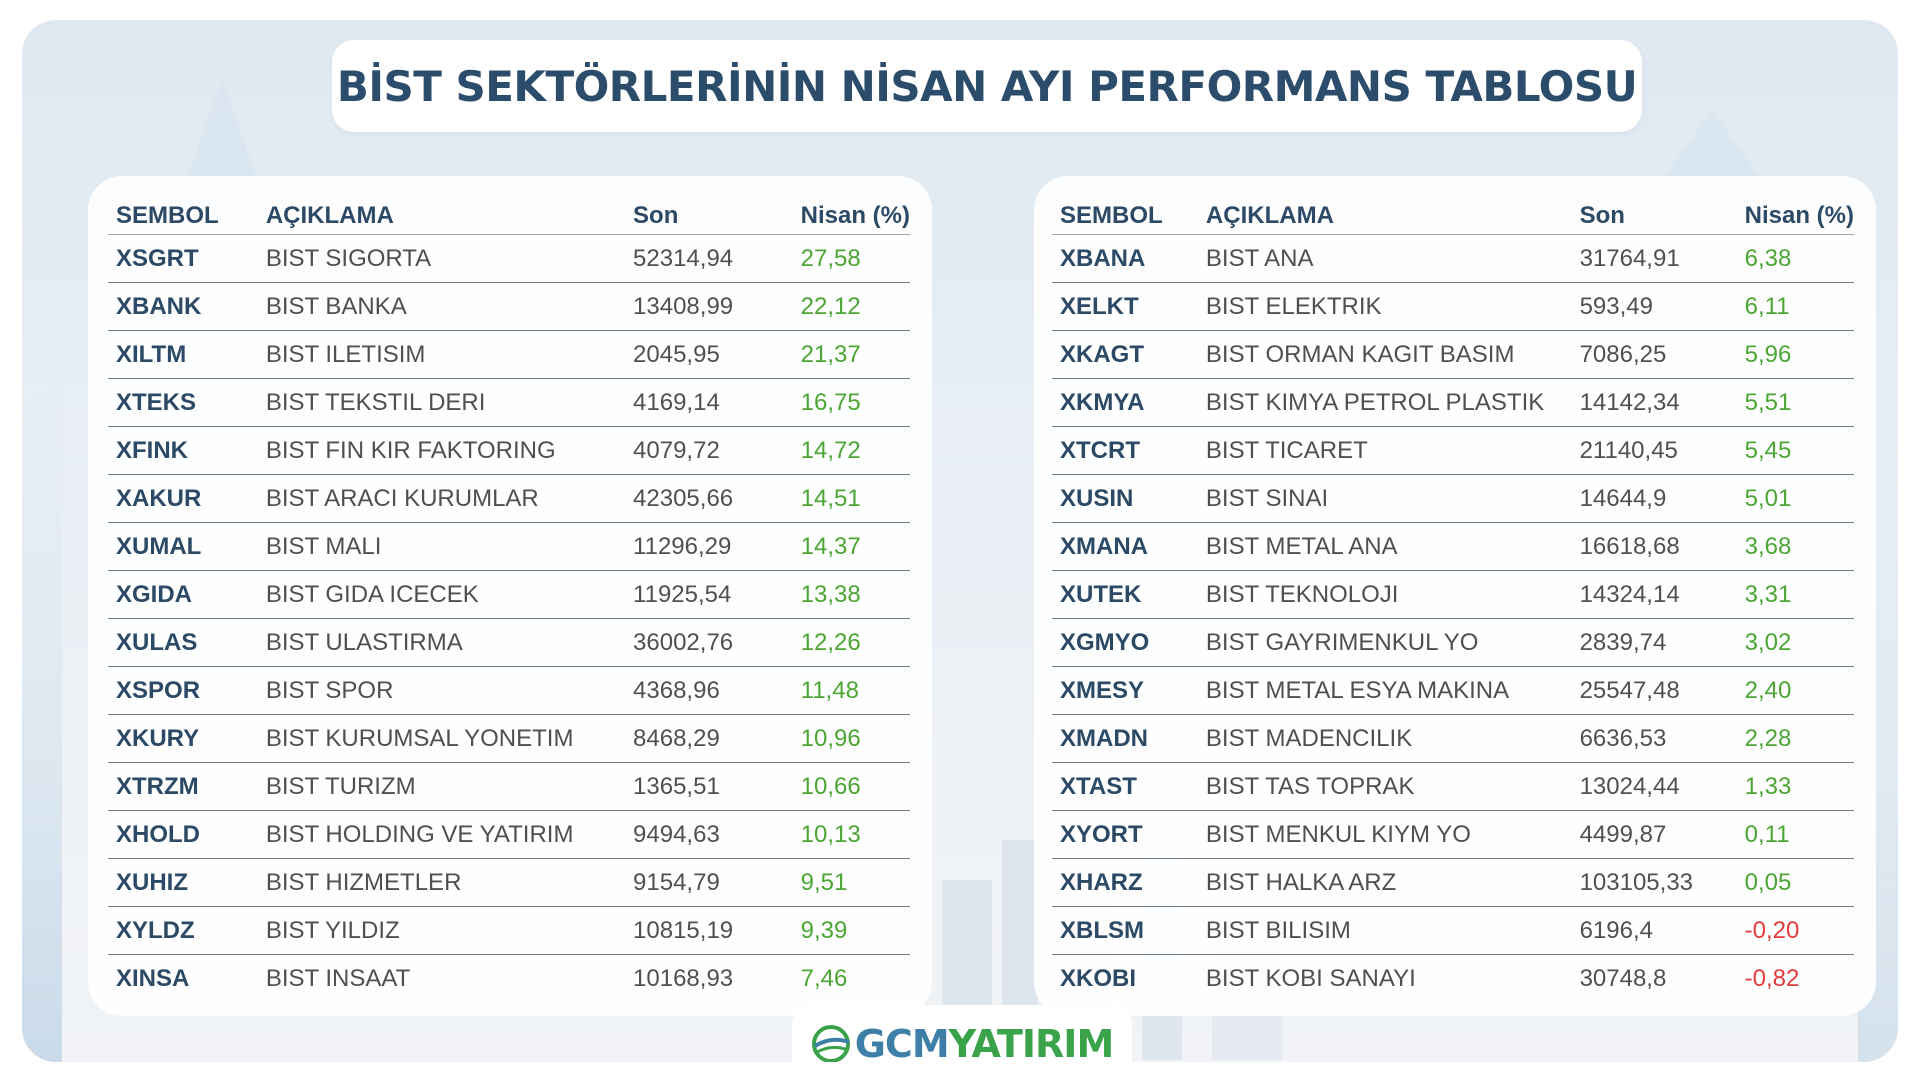  What do you see at coordinates (851, 690) in the screenshot?
I see `row-change-percent: 11,48` at bounding box center [851, 690].